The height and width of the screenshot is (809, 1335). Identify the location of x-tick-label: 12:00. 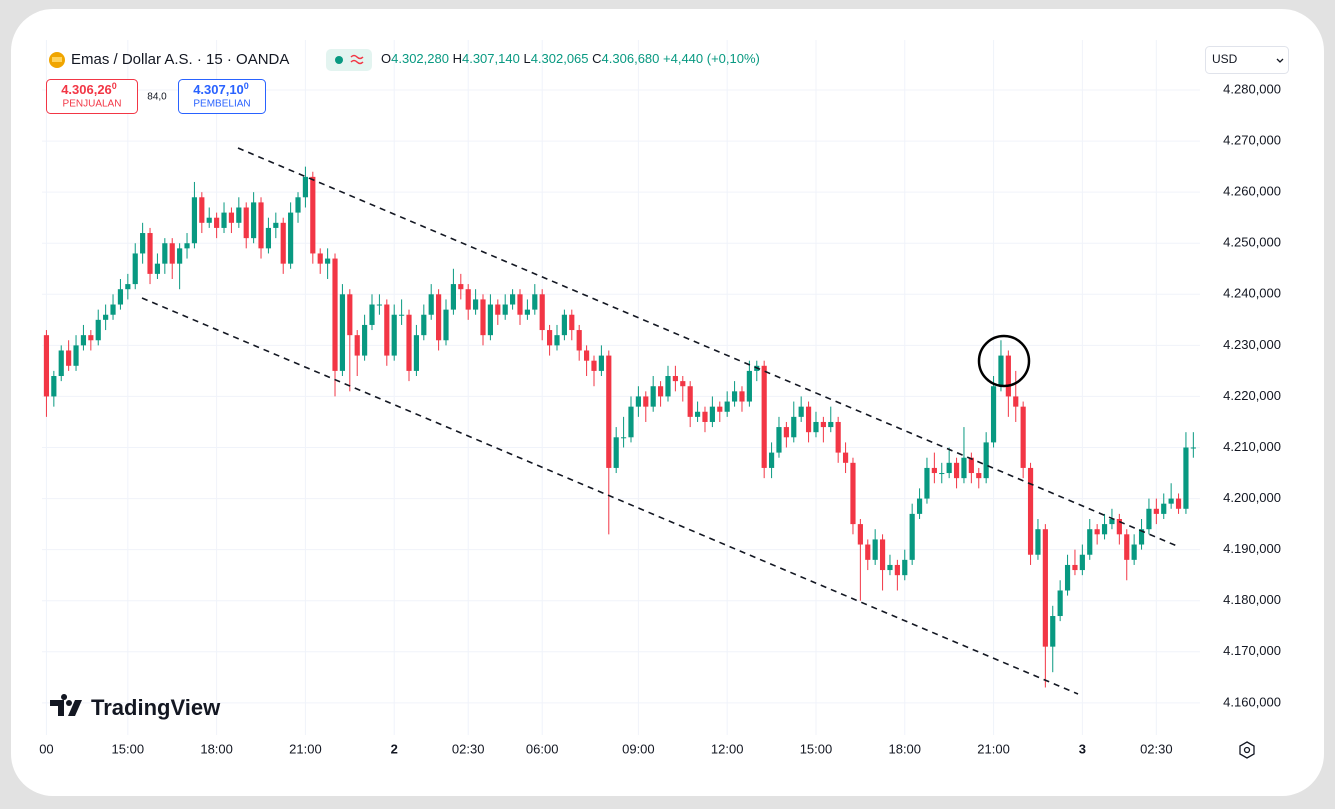
(727, 748).